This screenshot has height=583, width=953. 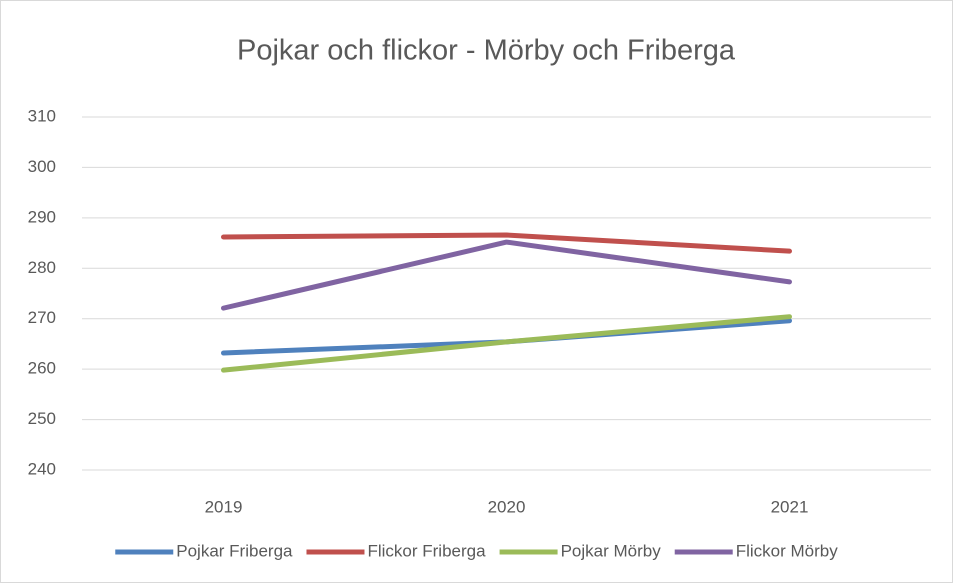 What do you see at coordinates (426, 550) in the screenshot?
I see `legend-label: Flickor Friberga` at bounding box center [426, 550].